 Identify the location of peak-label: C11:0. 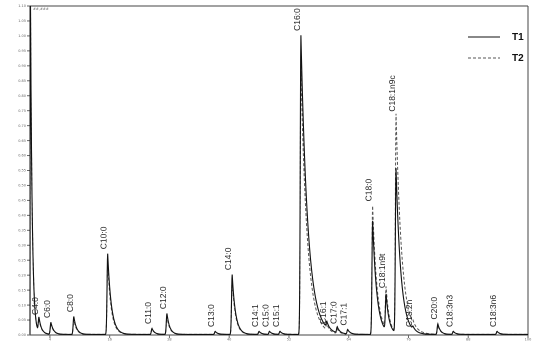
(148, 313).